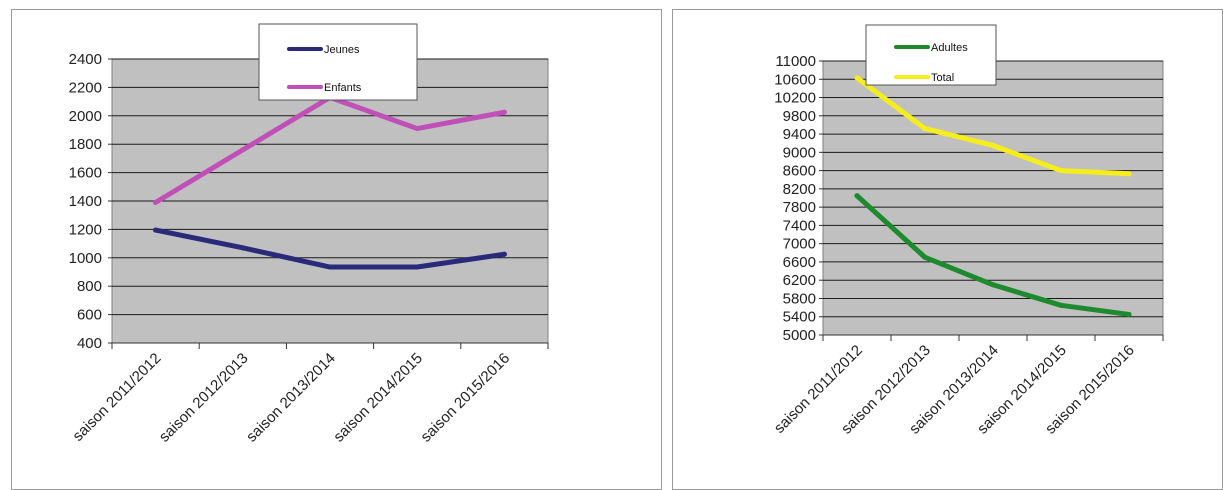 This screenshot has height=490, width=1223. I want to click on chart-right-ytick-label: 10600, so click(795, 79).